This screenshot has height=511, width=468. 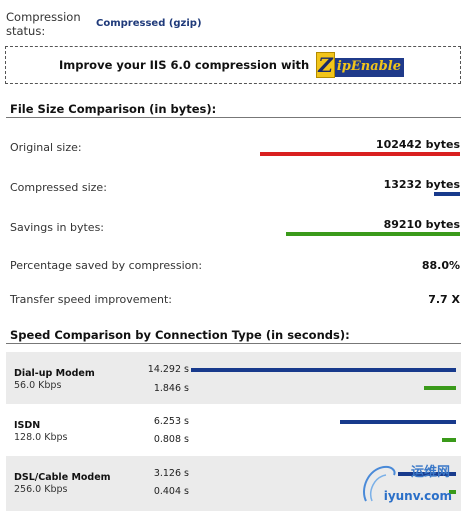 I want to click on promo-text: Improve your IIS 6.0 compression with, so click(x=184, y=65).